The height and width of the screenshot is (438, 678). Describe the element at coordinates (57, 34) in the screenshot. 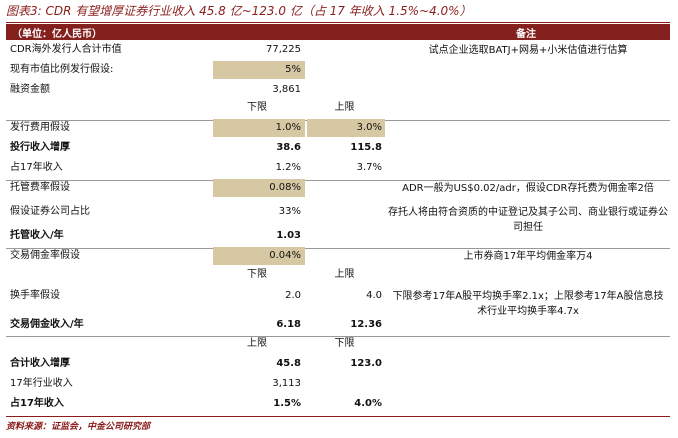

I see `header-unit: （单位：亿人民币）` at that location.